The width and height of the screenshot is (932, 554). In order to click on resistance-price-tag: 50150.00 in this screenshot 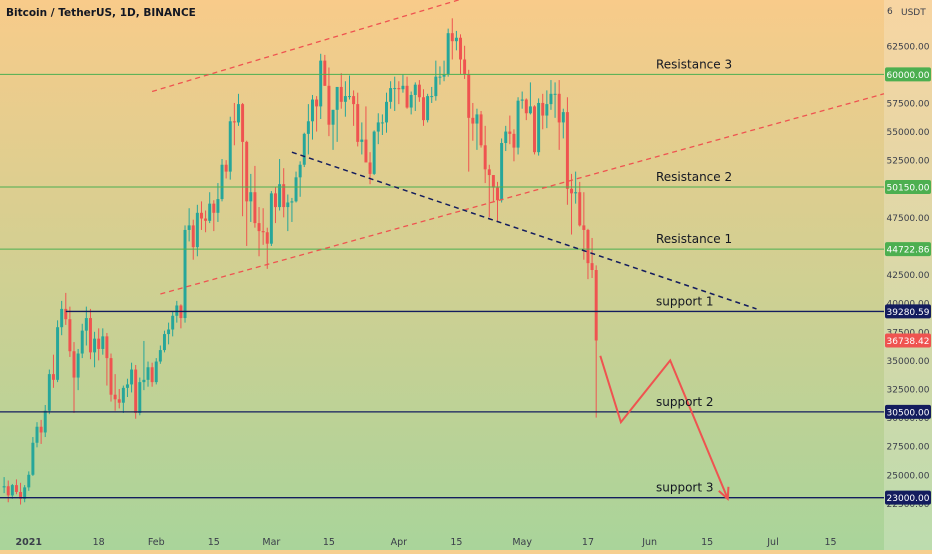, I will do `click(908, 187)`.